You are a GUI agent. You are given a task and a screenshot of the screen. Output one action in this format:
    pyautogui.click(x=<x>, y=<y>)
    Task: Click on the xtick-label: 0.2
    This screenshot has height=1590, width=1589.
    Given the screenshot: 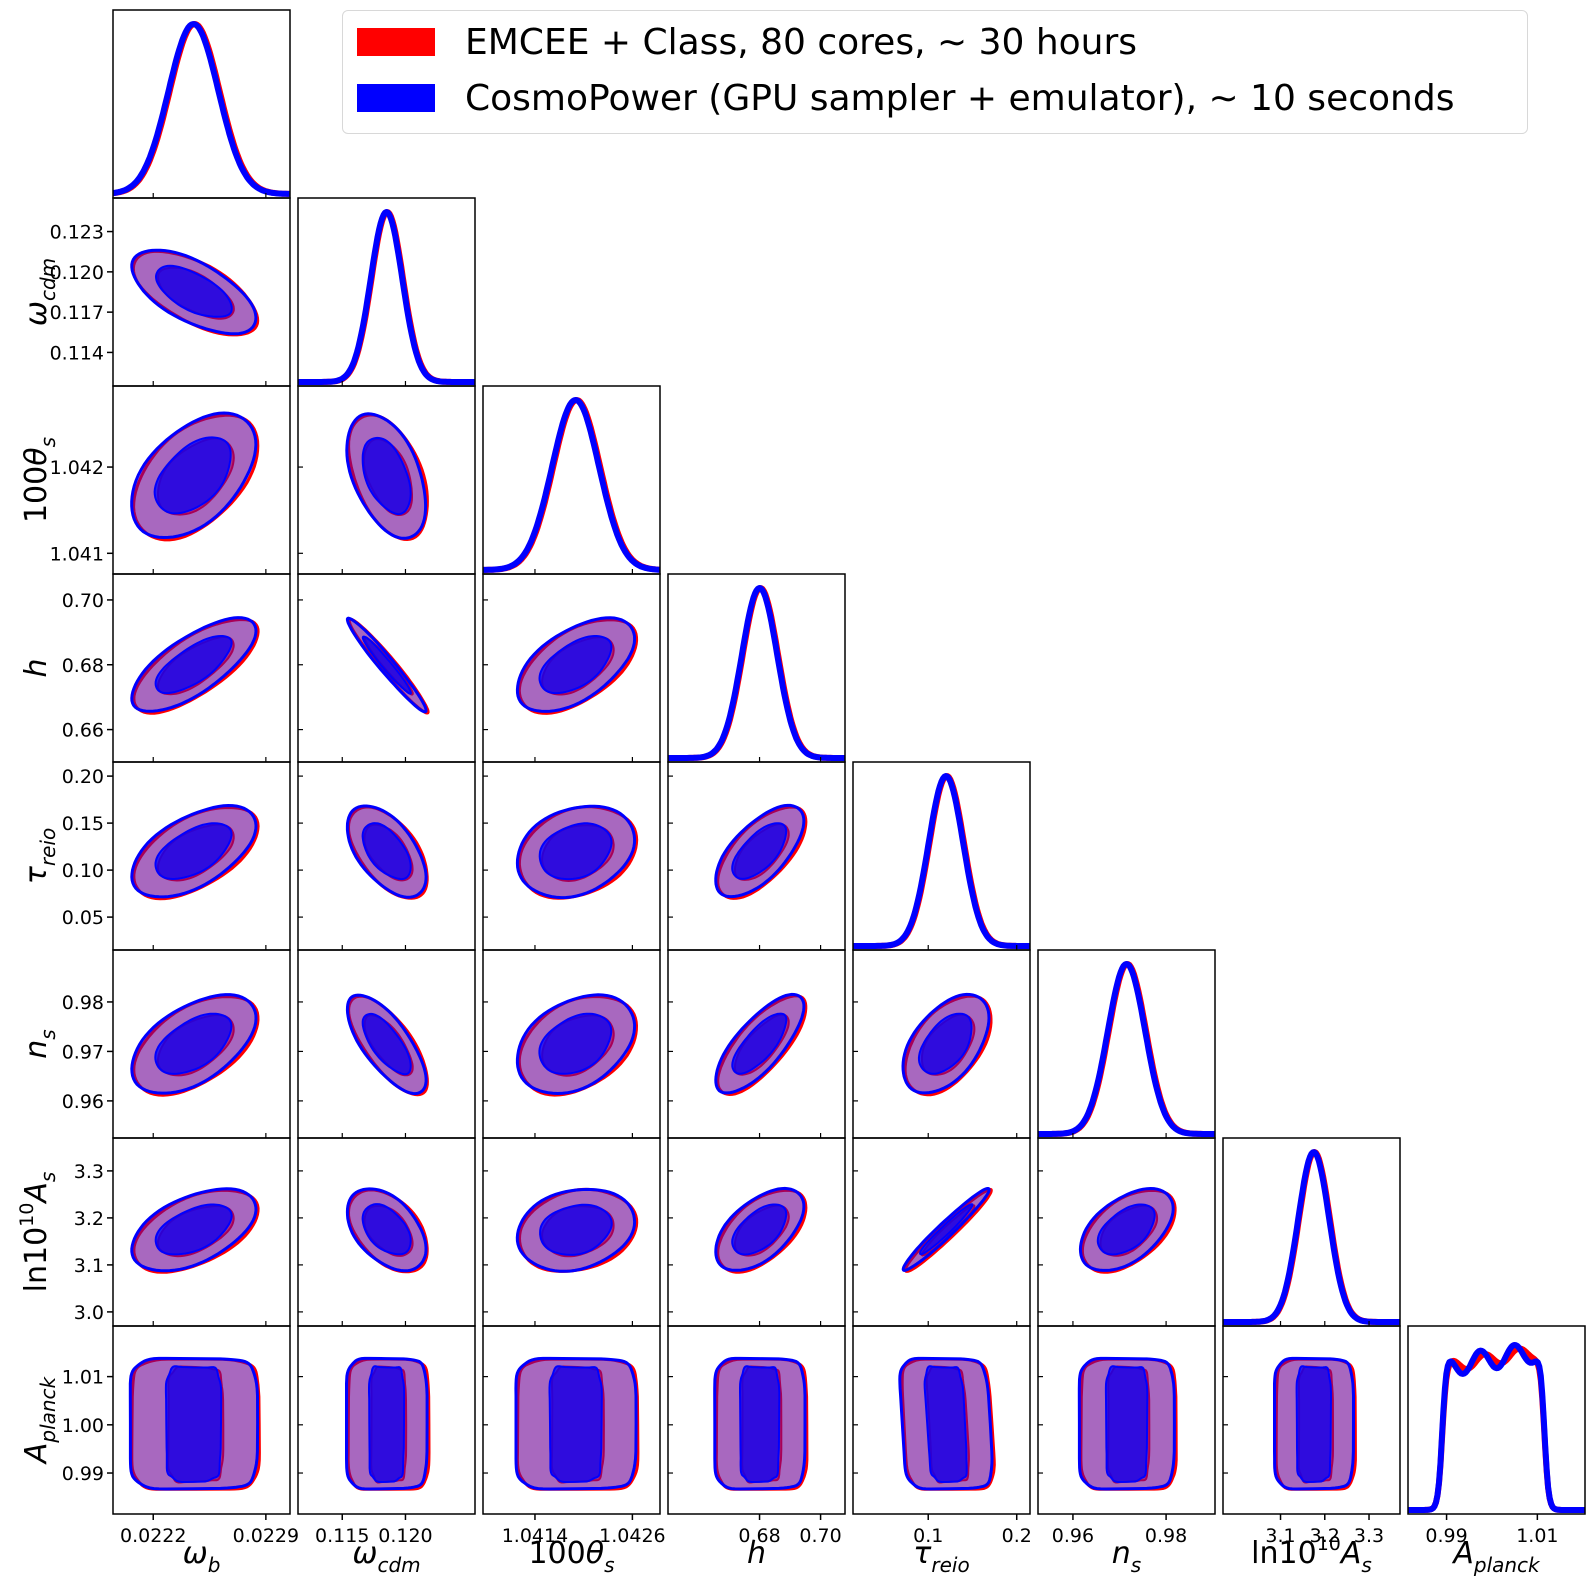 What is the action you would take?
    pyautogui.click(x=1017, y=1536)
    